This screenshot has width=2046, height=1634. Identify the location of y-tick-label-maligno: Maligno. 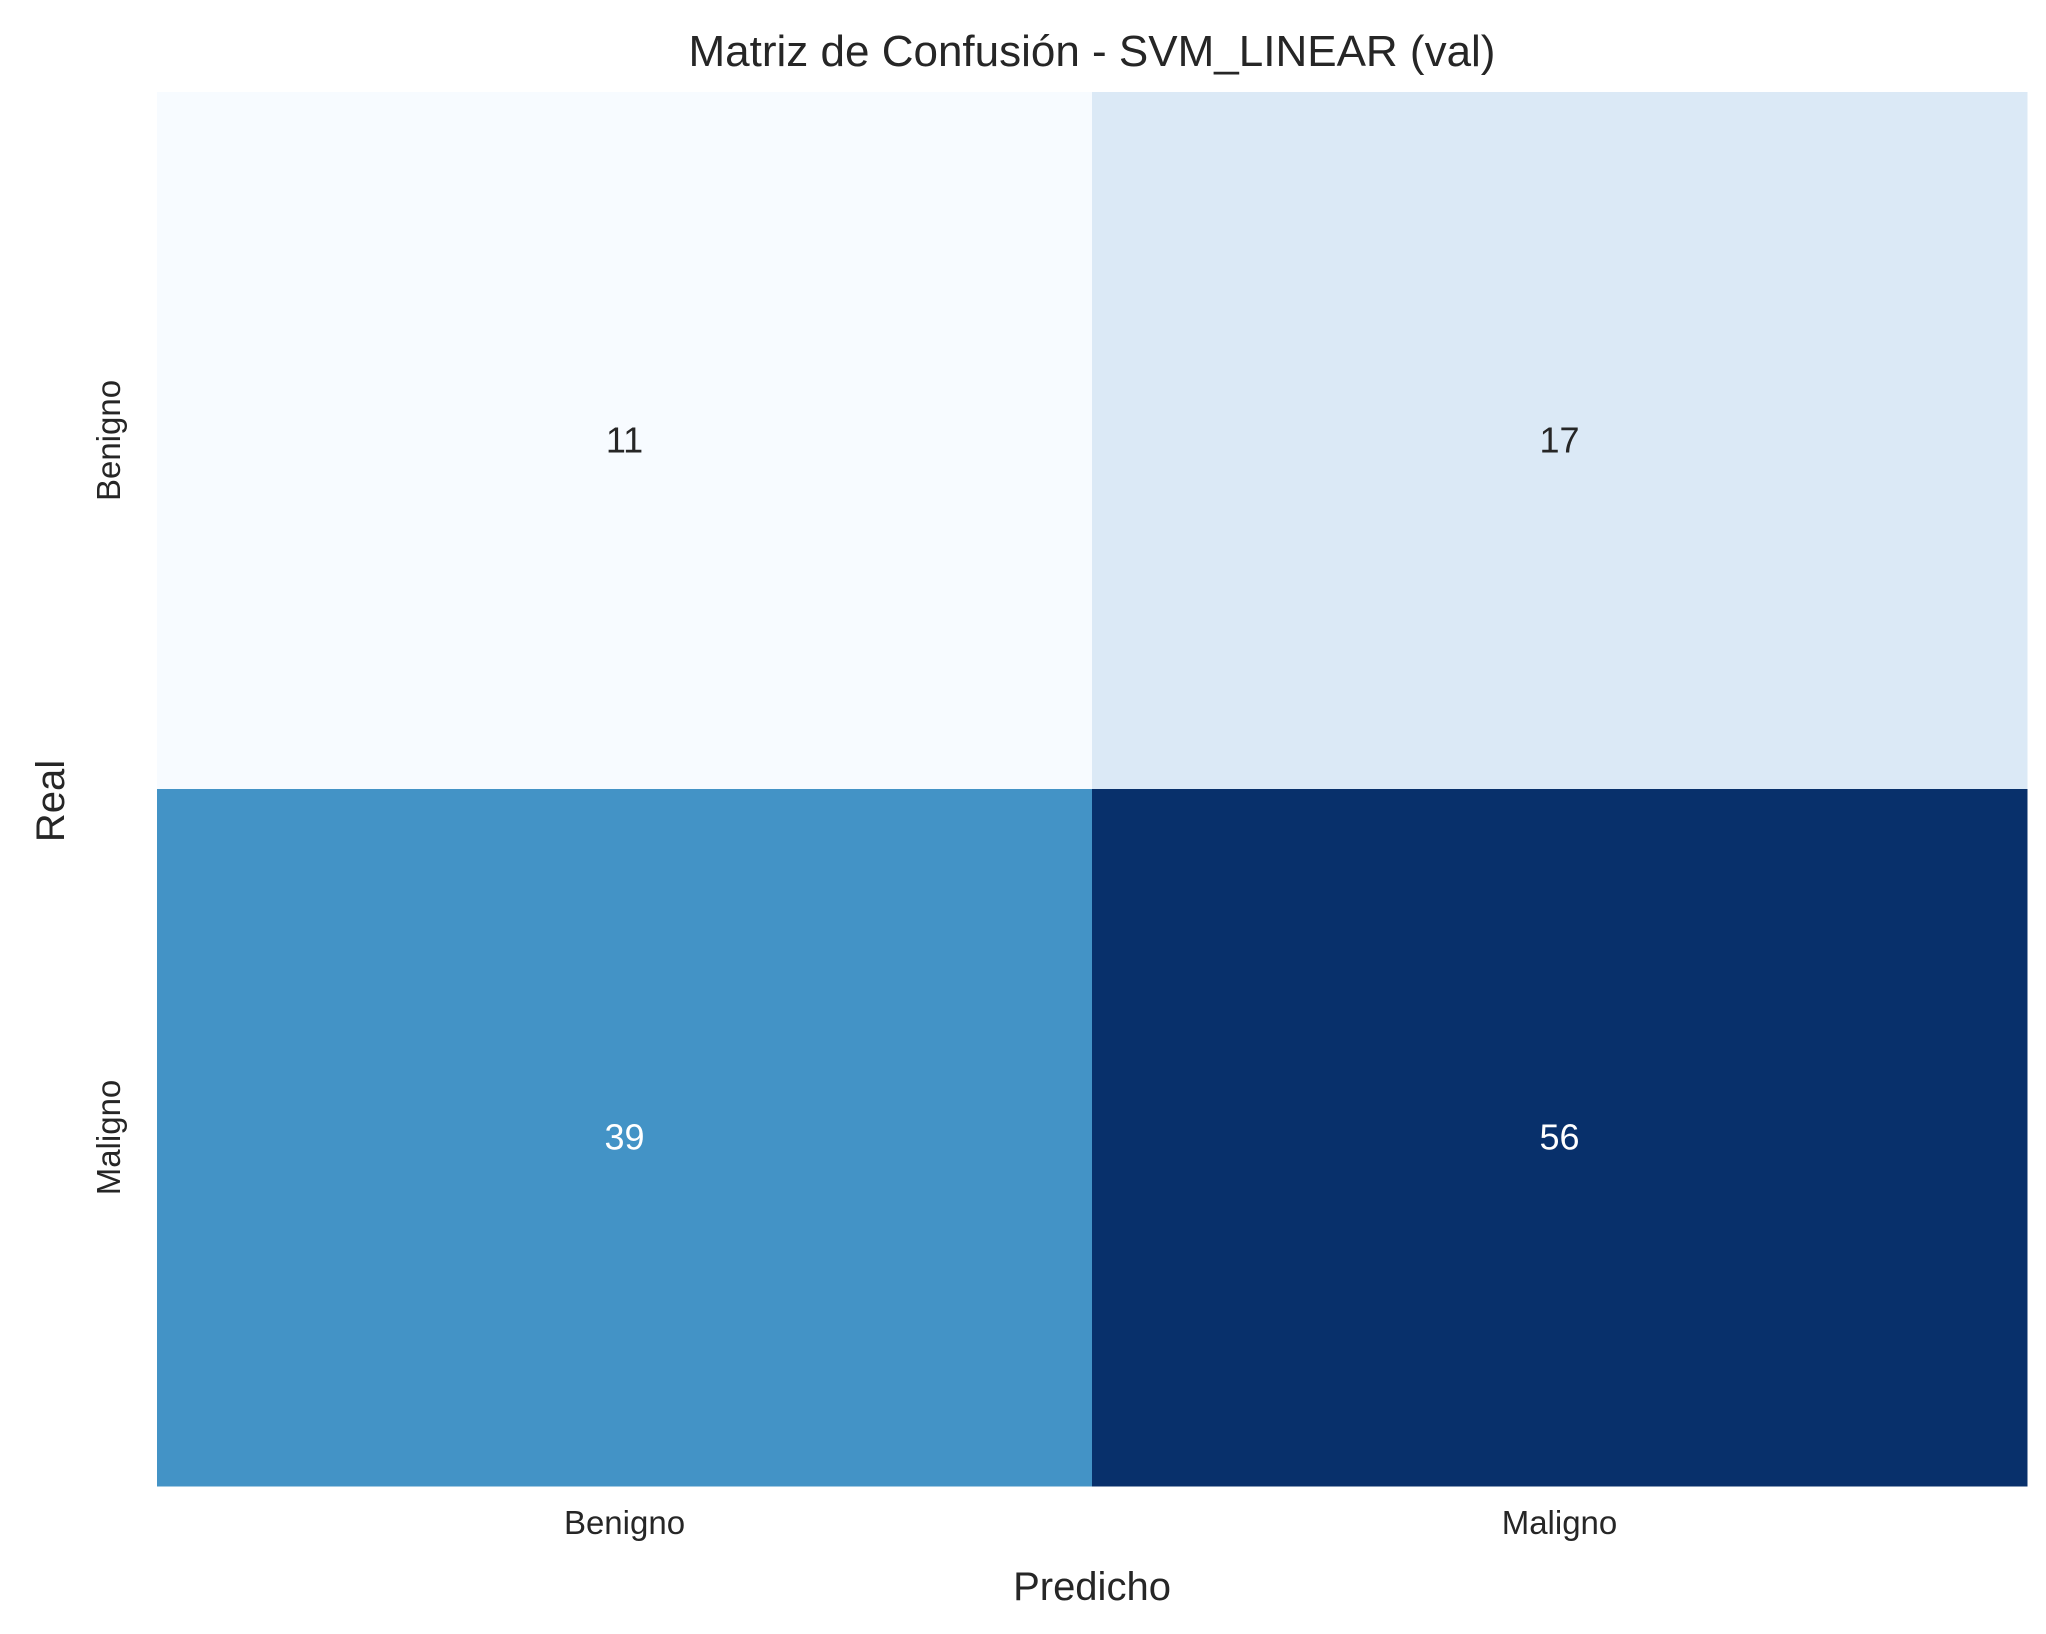
(108, 1138).